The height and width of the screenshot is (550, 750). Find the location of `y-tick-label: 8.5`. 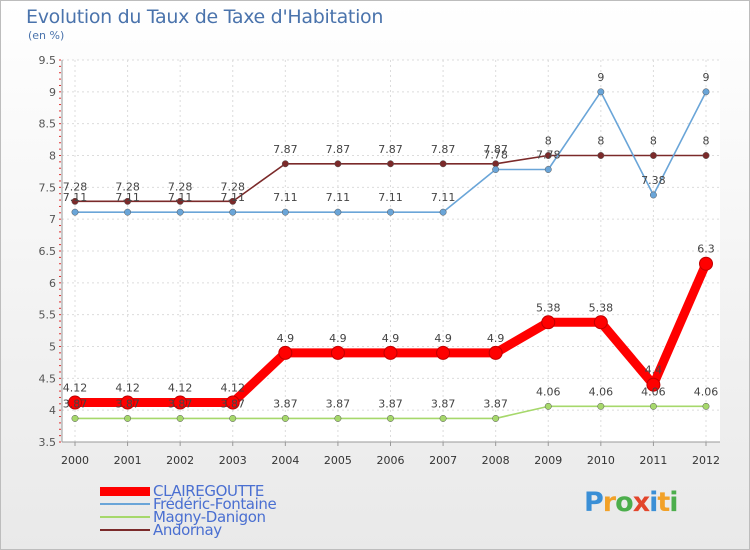

y-tick-label: 8.5 is located at coordinates (48, 124).